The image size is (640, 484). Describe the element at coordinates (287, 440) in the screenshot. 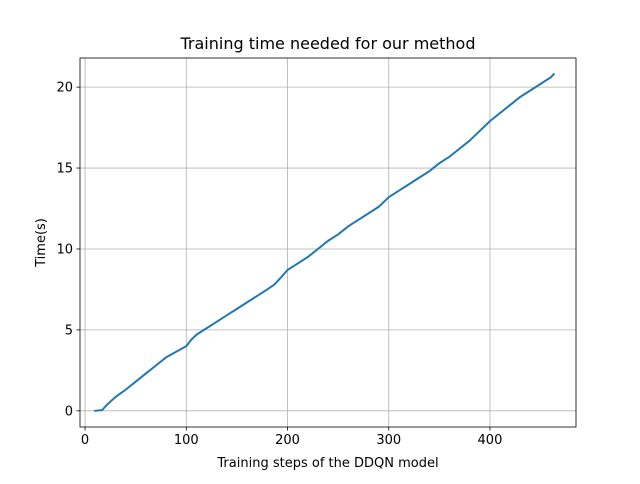

I see `x-tick-label: 200` at that location.